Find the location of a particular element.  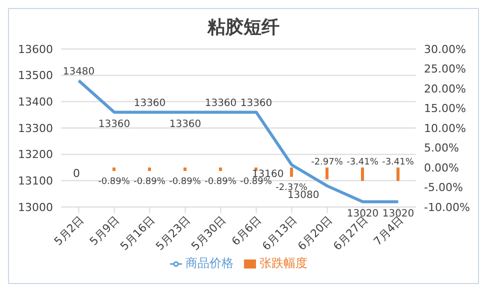

legend-label: 商品价格 is located at coordinates (210, 263).